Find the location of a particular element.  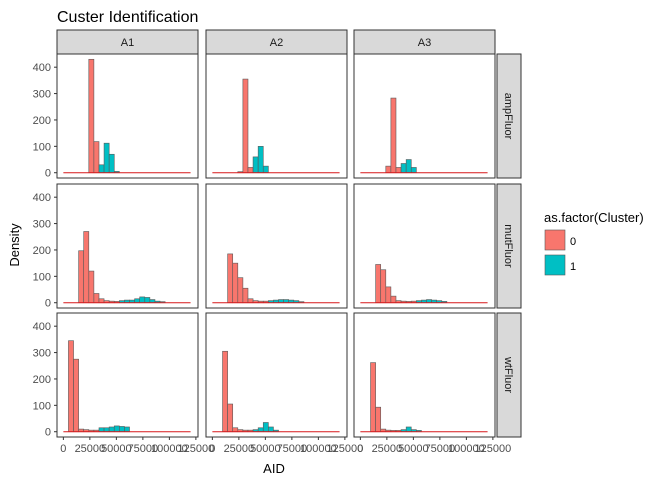

panel-a1-ampfluor is located at coordinates (127, 116).